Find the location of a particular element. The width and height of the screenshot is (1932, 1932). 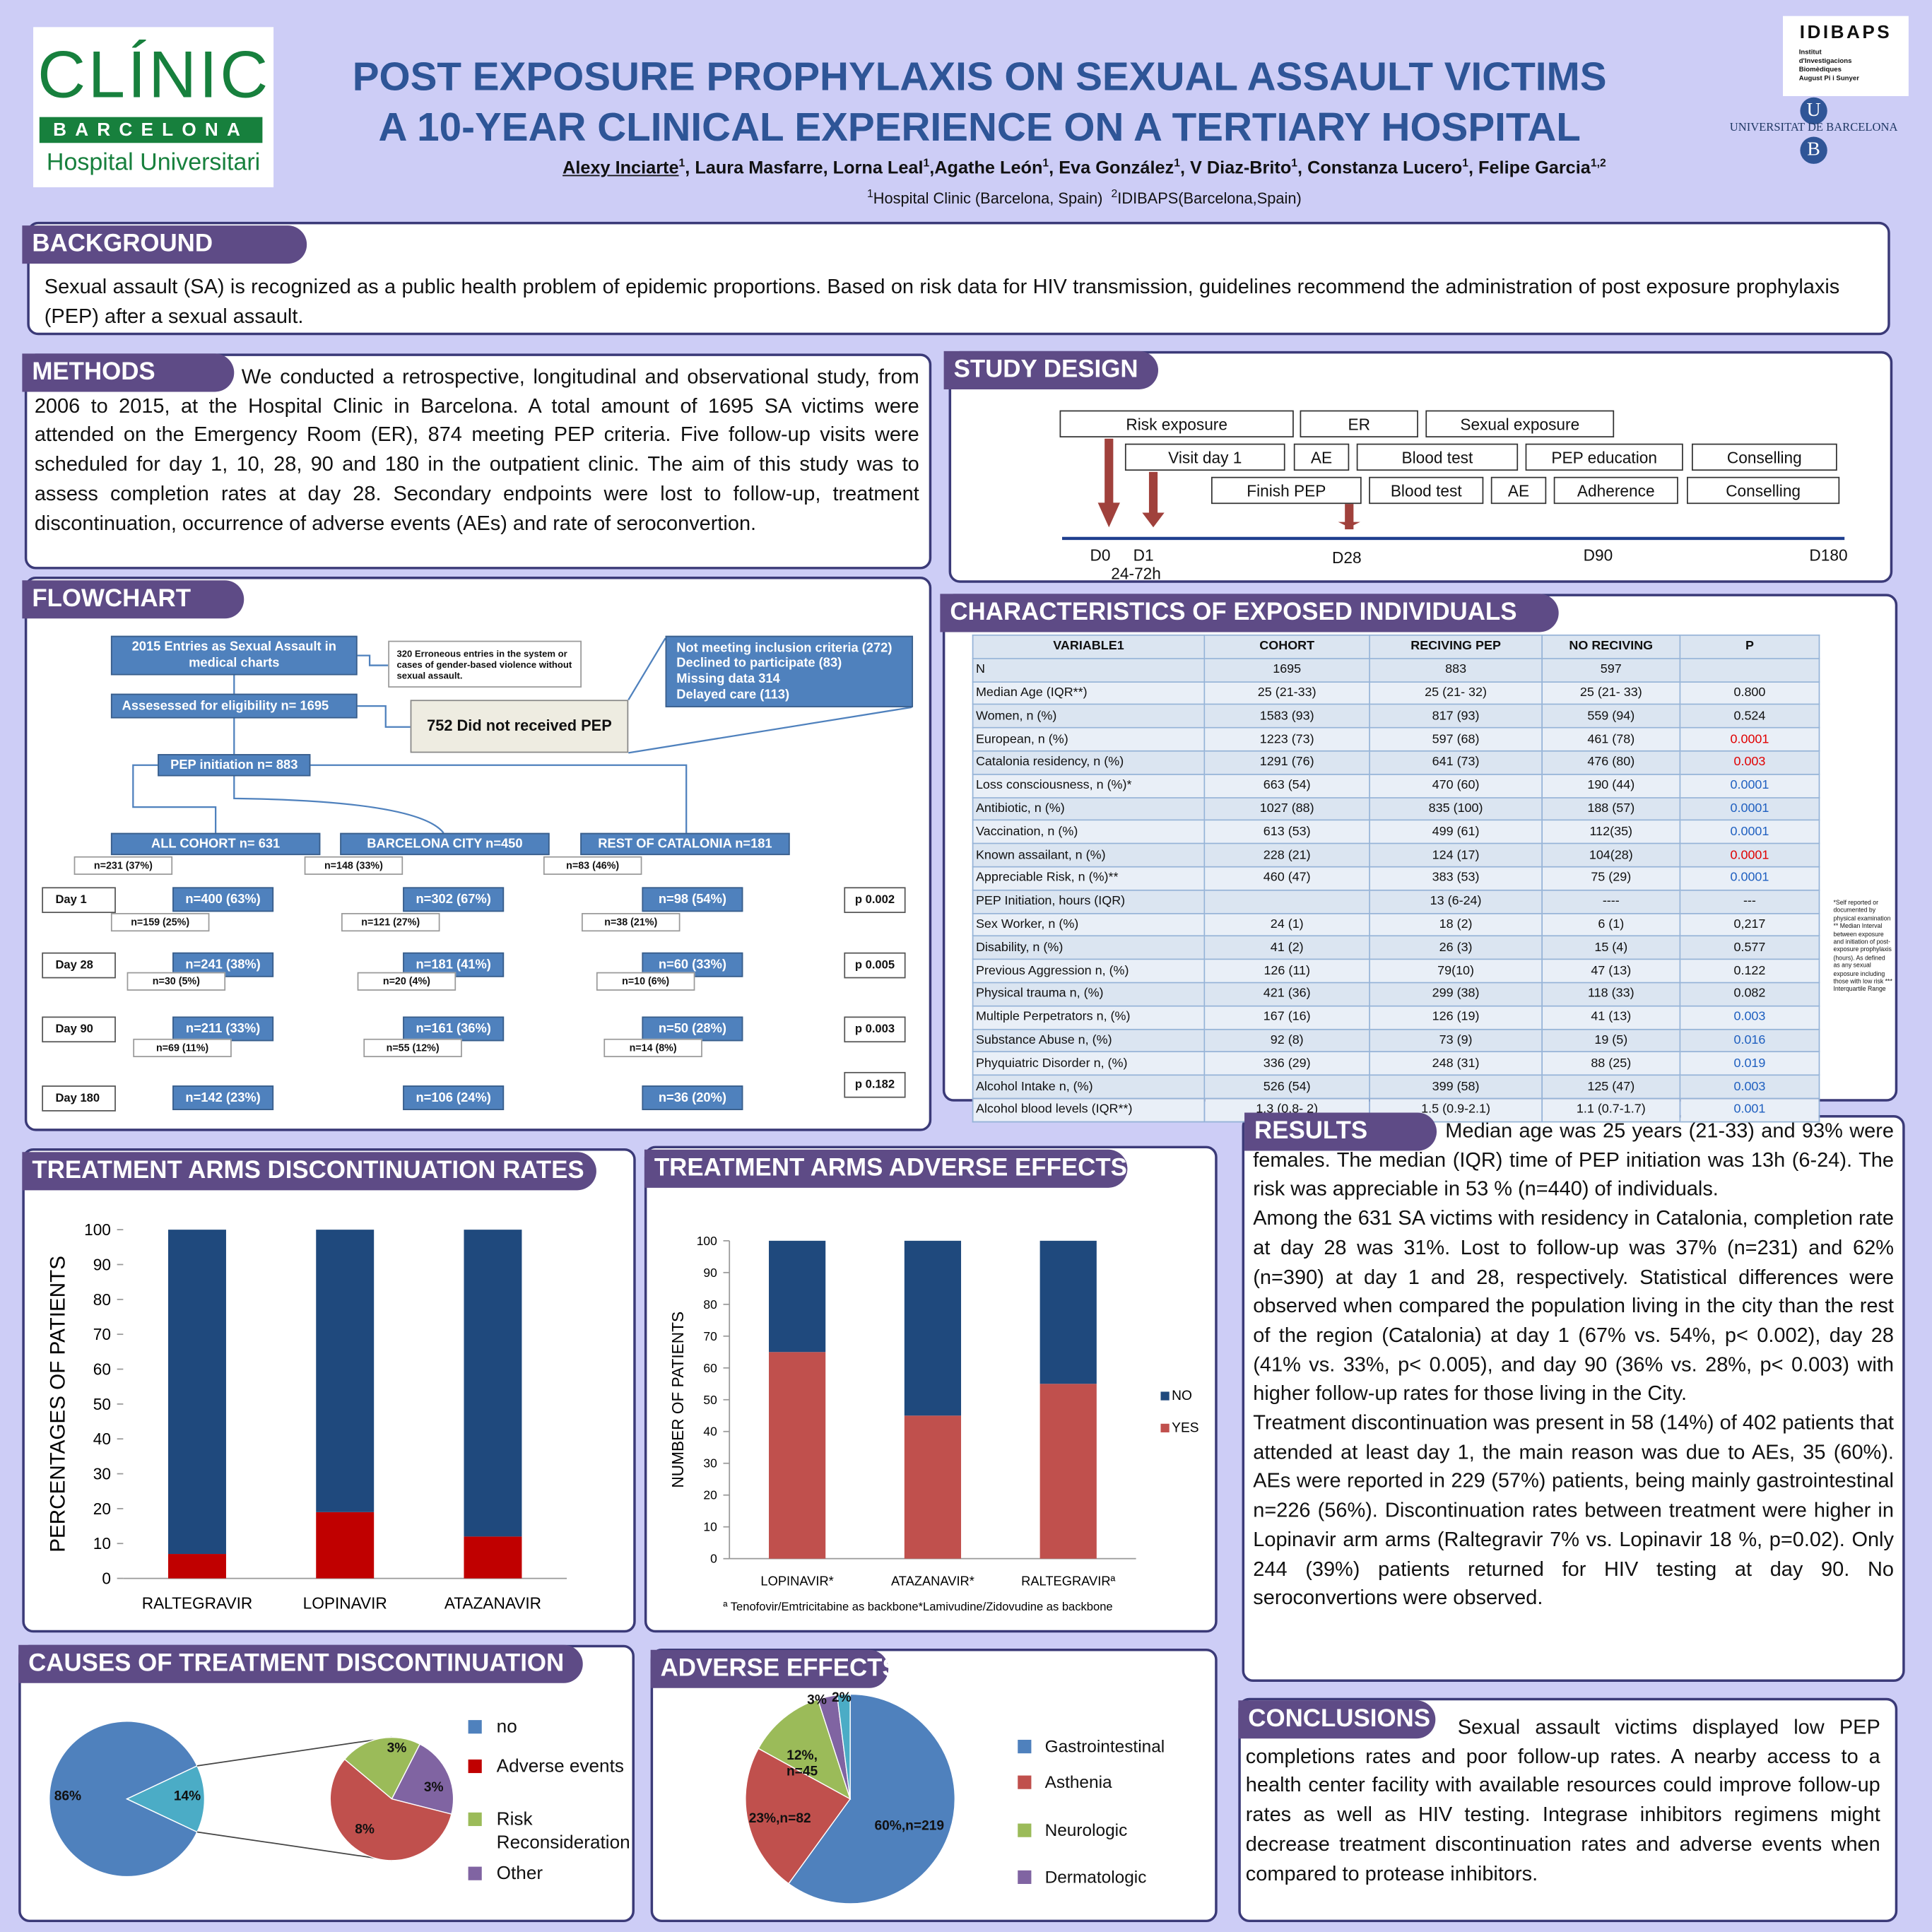

table-cell: 476 (80) is located at coordinates (1611, 762).